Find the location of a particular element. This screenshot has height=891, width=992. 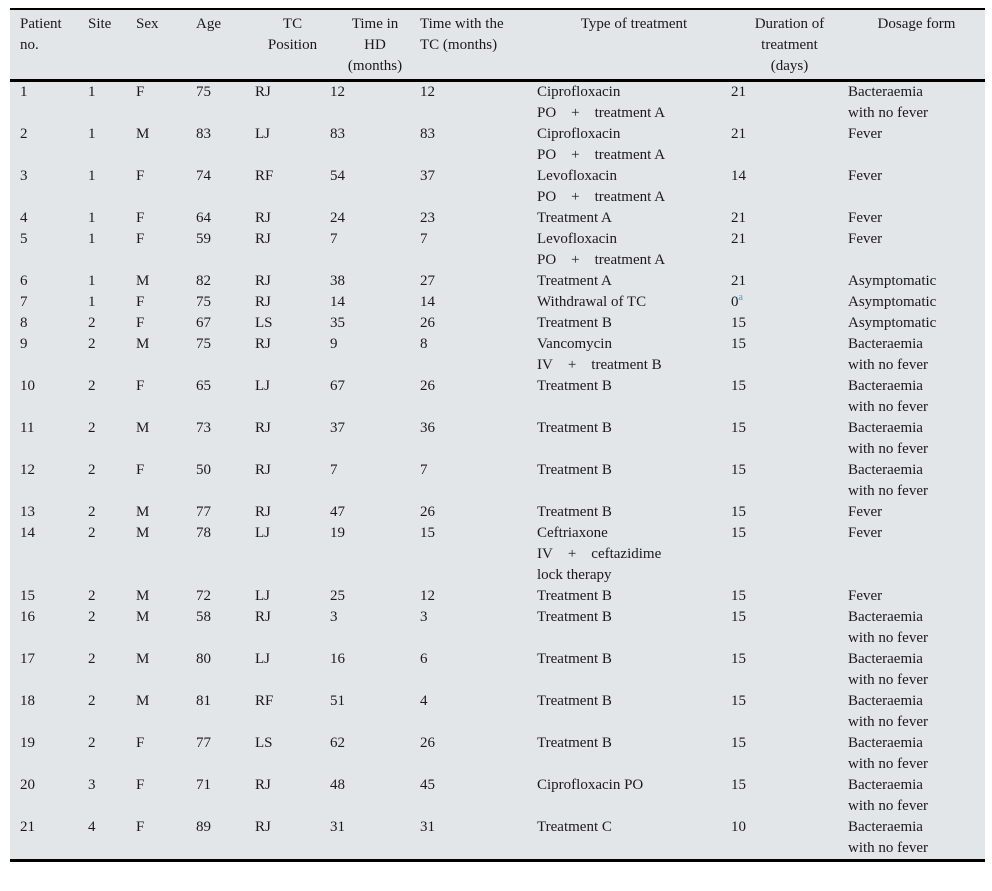

cell-time-with-tc: 27 is located at coordinates (427, 281).